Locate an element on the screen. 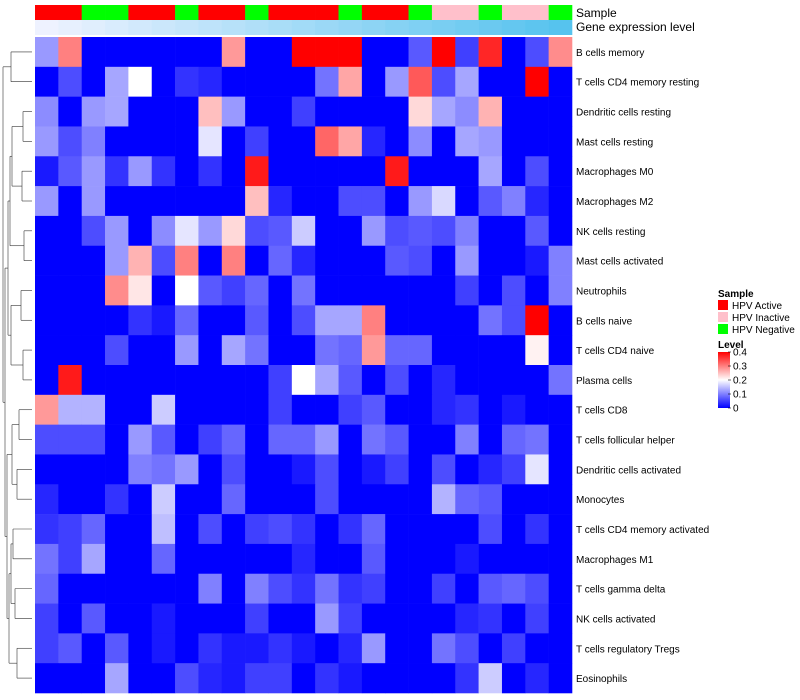 The height and width of the screenshot is (700, 800). row-dendrogram is located at coordinates (17, 365).